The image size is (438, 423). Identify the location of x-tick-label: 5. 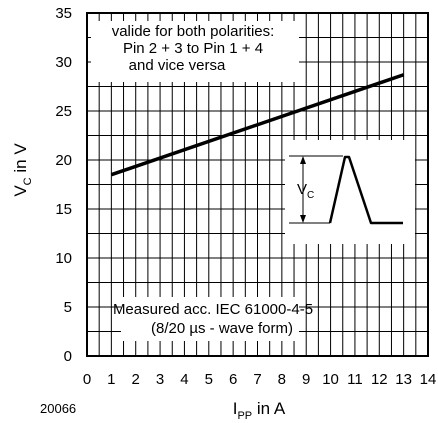
(209, 379).